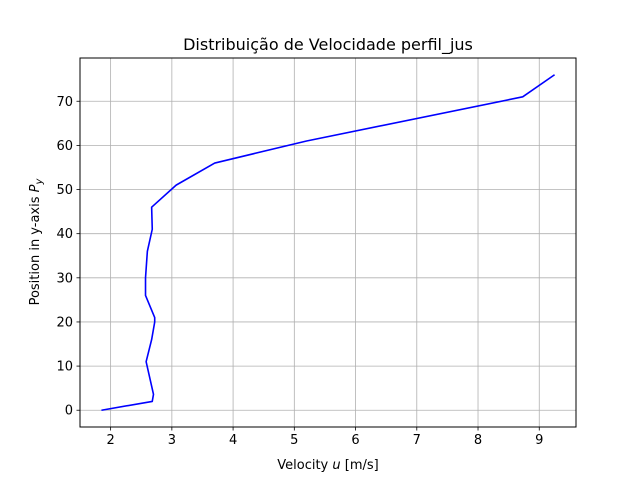  What do you see at coordinates (110, 440) in the screenshot?
I see `x-tick-label: 2` at bounding box center [110, 440].